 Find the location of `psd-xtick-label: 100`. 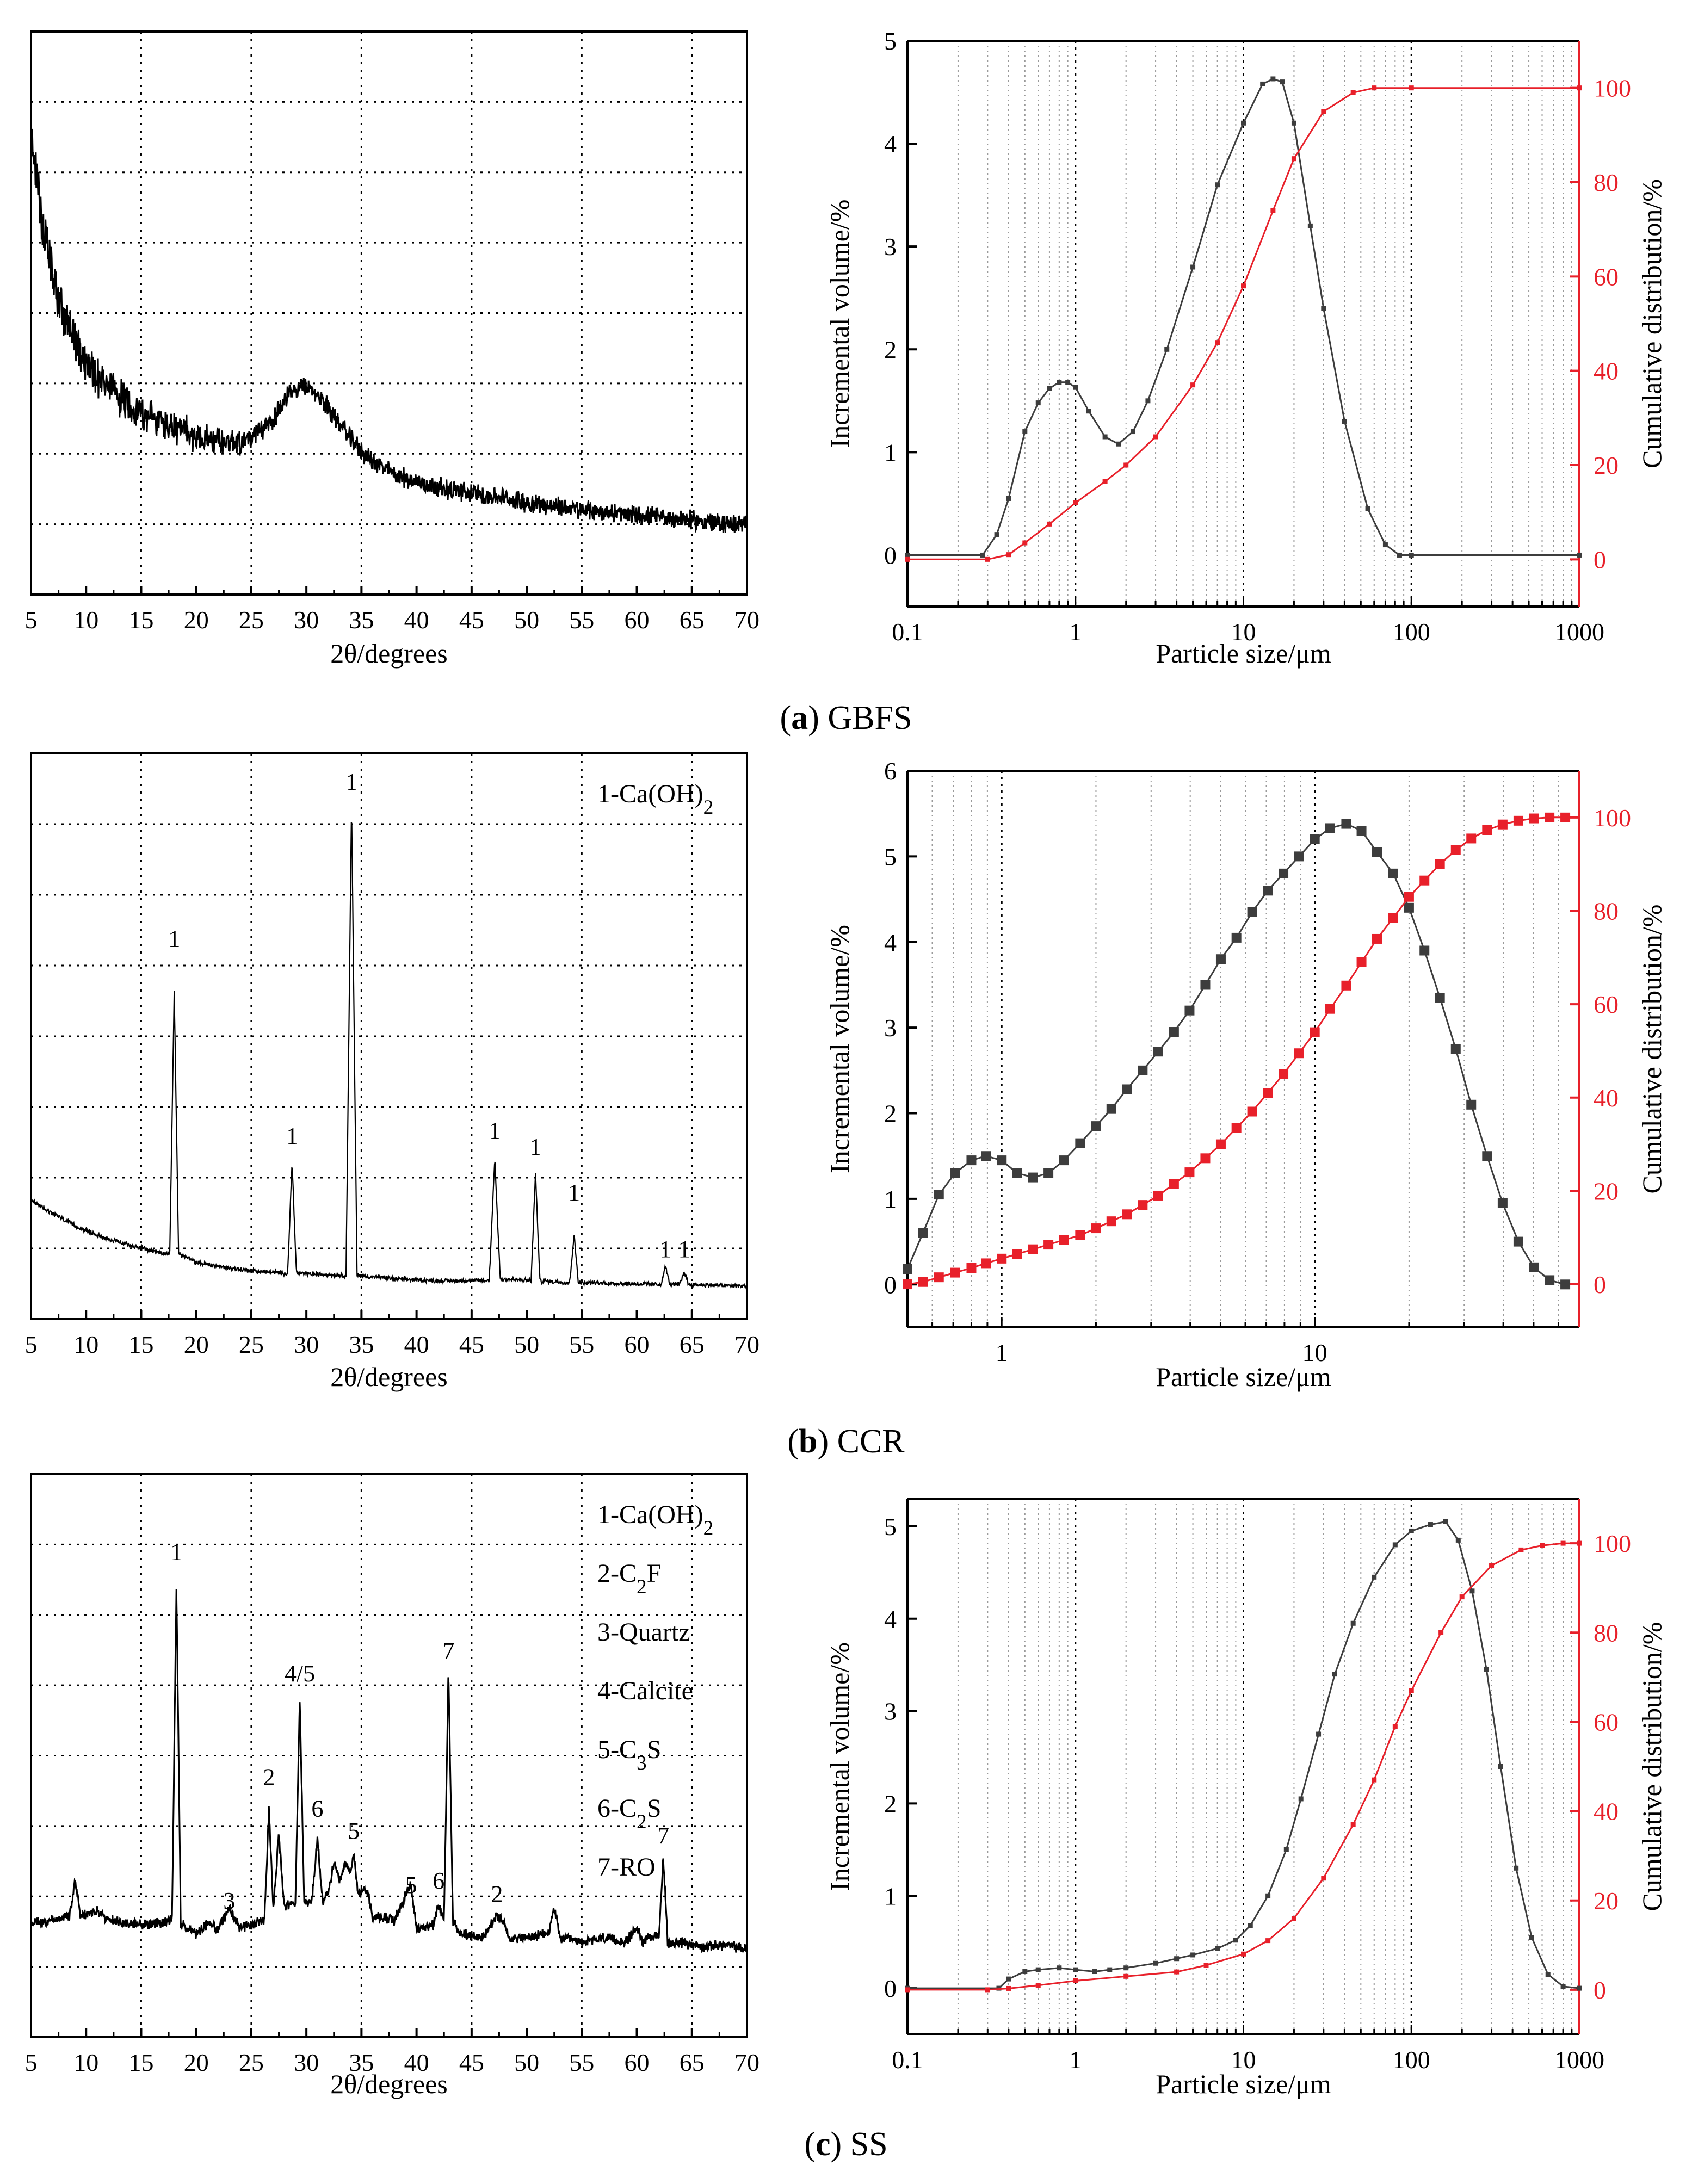

psd-xtick-label: 100 is located at coordinates (1411, 632).